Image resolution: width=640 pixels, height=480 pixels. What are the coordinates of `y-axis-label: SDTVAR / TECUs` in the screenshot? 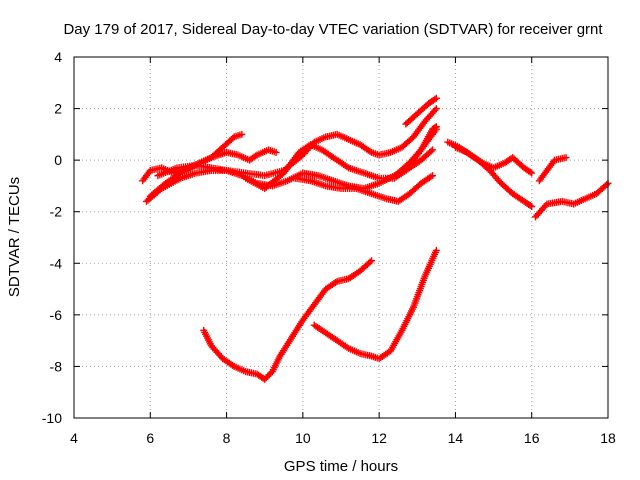 It's located at (14, 237).